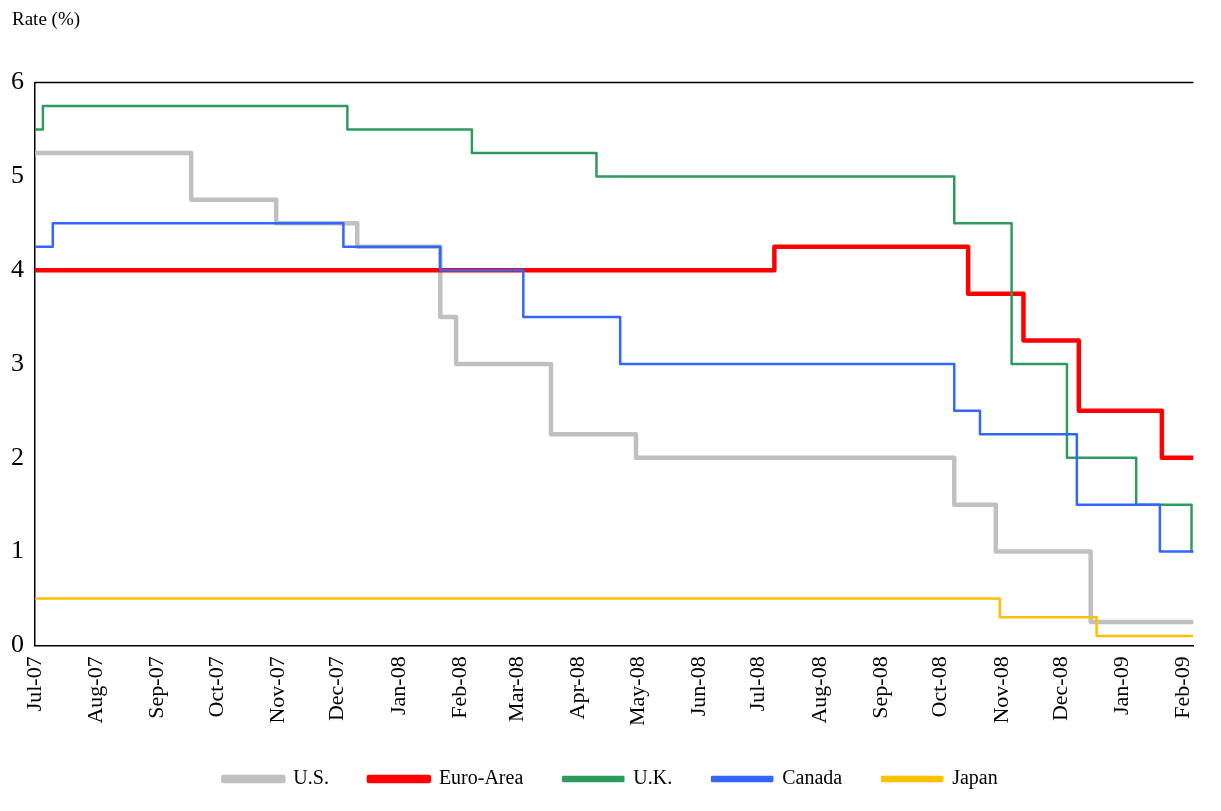  Describe the element at coordinates (458, 687) in the screenshot. I see `x-tick-label: Feb-08` at that location.